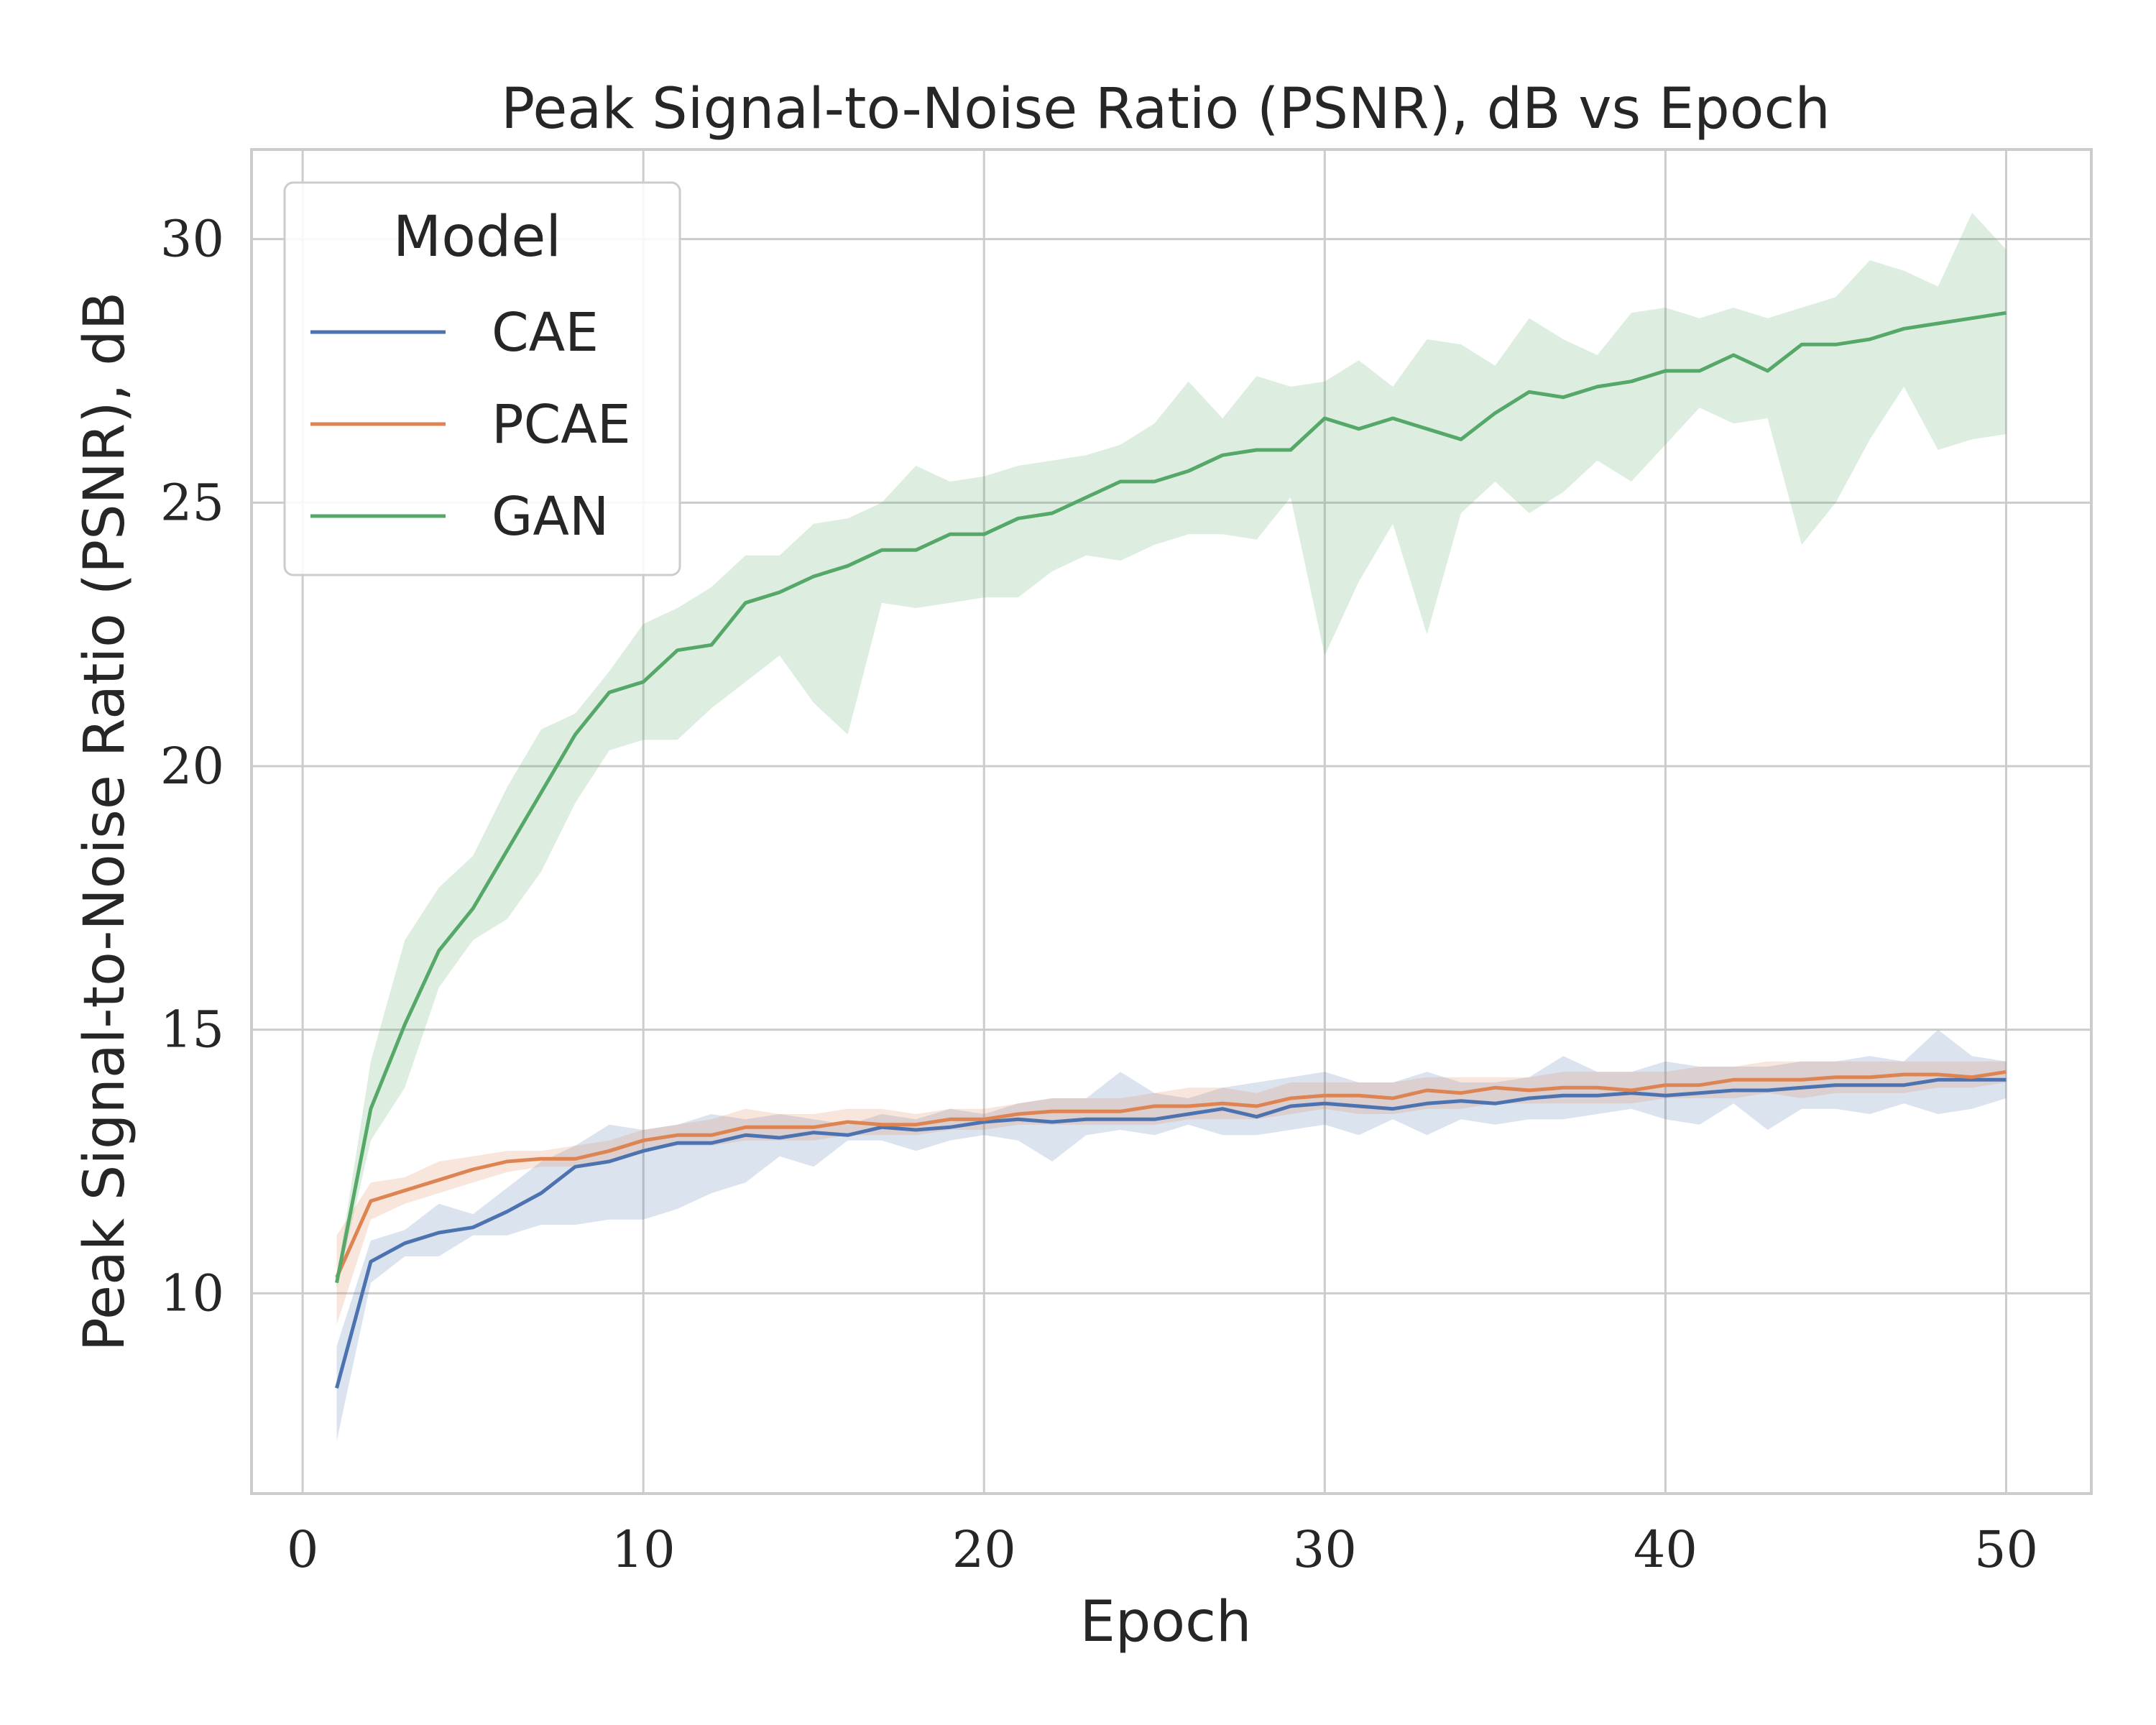  What do you see at coordinates (545, 333) in the screenshot?
I see `legend-label-cae: CAE` at bounding box center [545, 333].